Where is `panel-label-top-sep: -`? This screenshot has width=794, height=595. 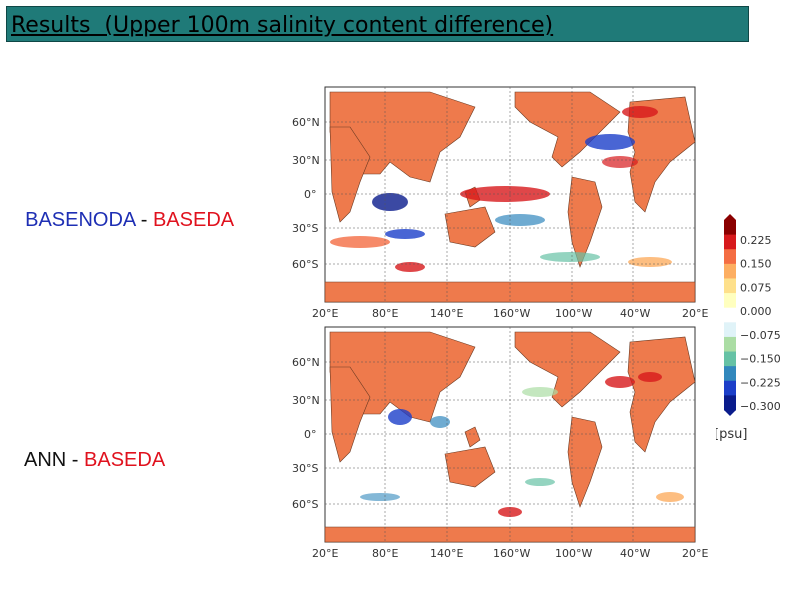 panel-label-top-sep: - is located at coordinates (144, 220).